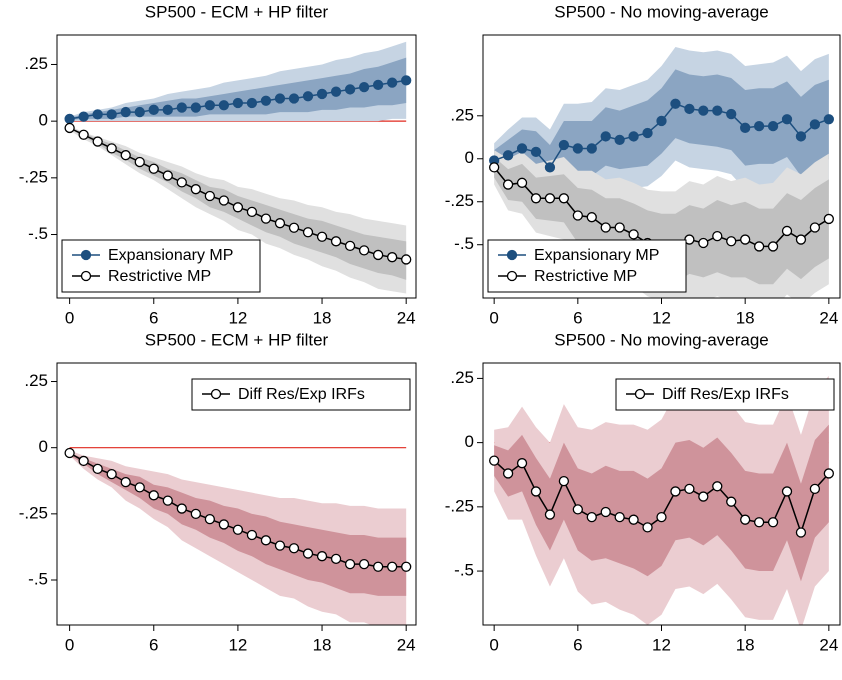  I want to click on legend: Expansionary MP Restrictive MP, so click(161, 266).